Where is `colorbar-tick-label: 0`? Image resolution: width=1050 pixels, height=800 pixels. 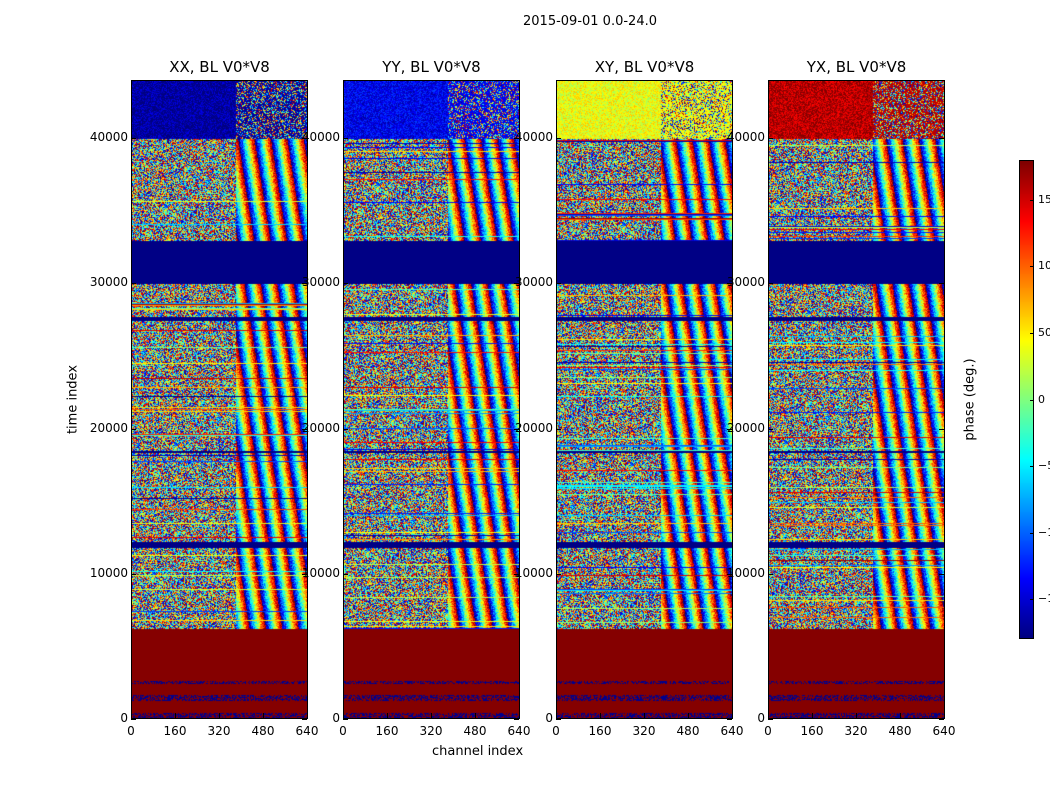
colorbar-tick-label: 0 is located at coordinates (1041, 399).